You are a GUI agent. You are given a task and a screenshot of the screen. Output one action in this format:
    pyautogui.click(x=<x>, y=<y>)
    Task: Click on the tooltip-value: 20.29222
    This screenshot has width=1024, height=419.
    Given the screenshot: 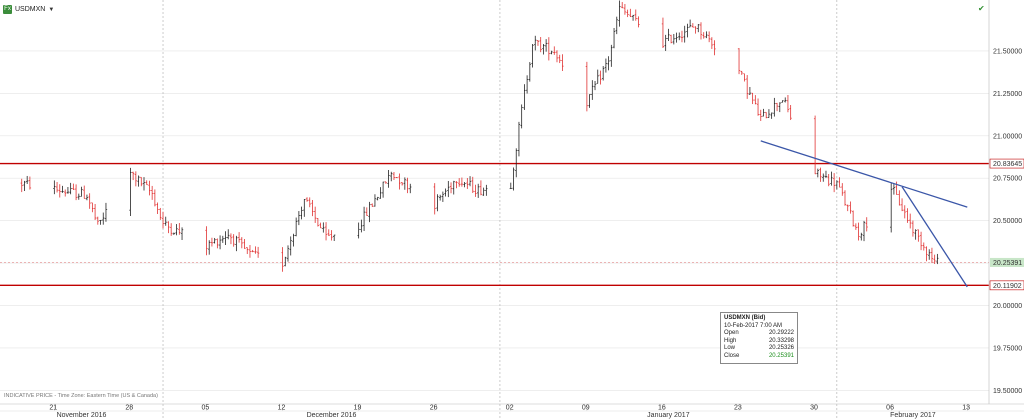 What is the action you would take?
    pyautogui.click(x=781, y=333)
    